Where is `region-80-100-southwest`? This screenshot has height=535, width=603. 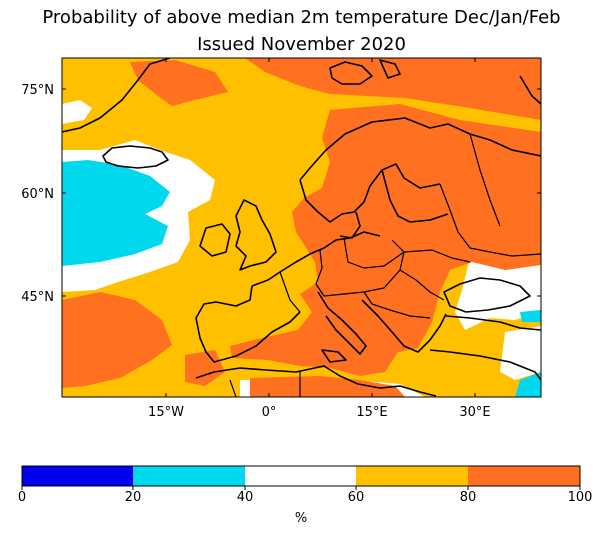
region-80-100-southwest is located at coordinates (117, 340).